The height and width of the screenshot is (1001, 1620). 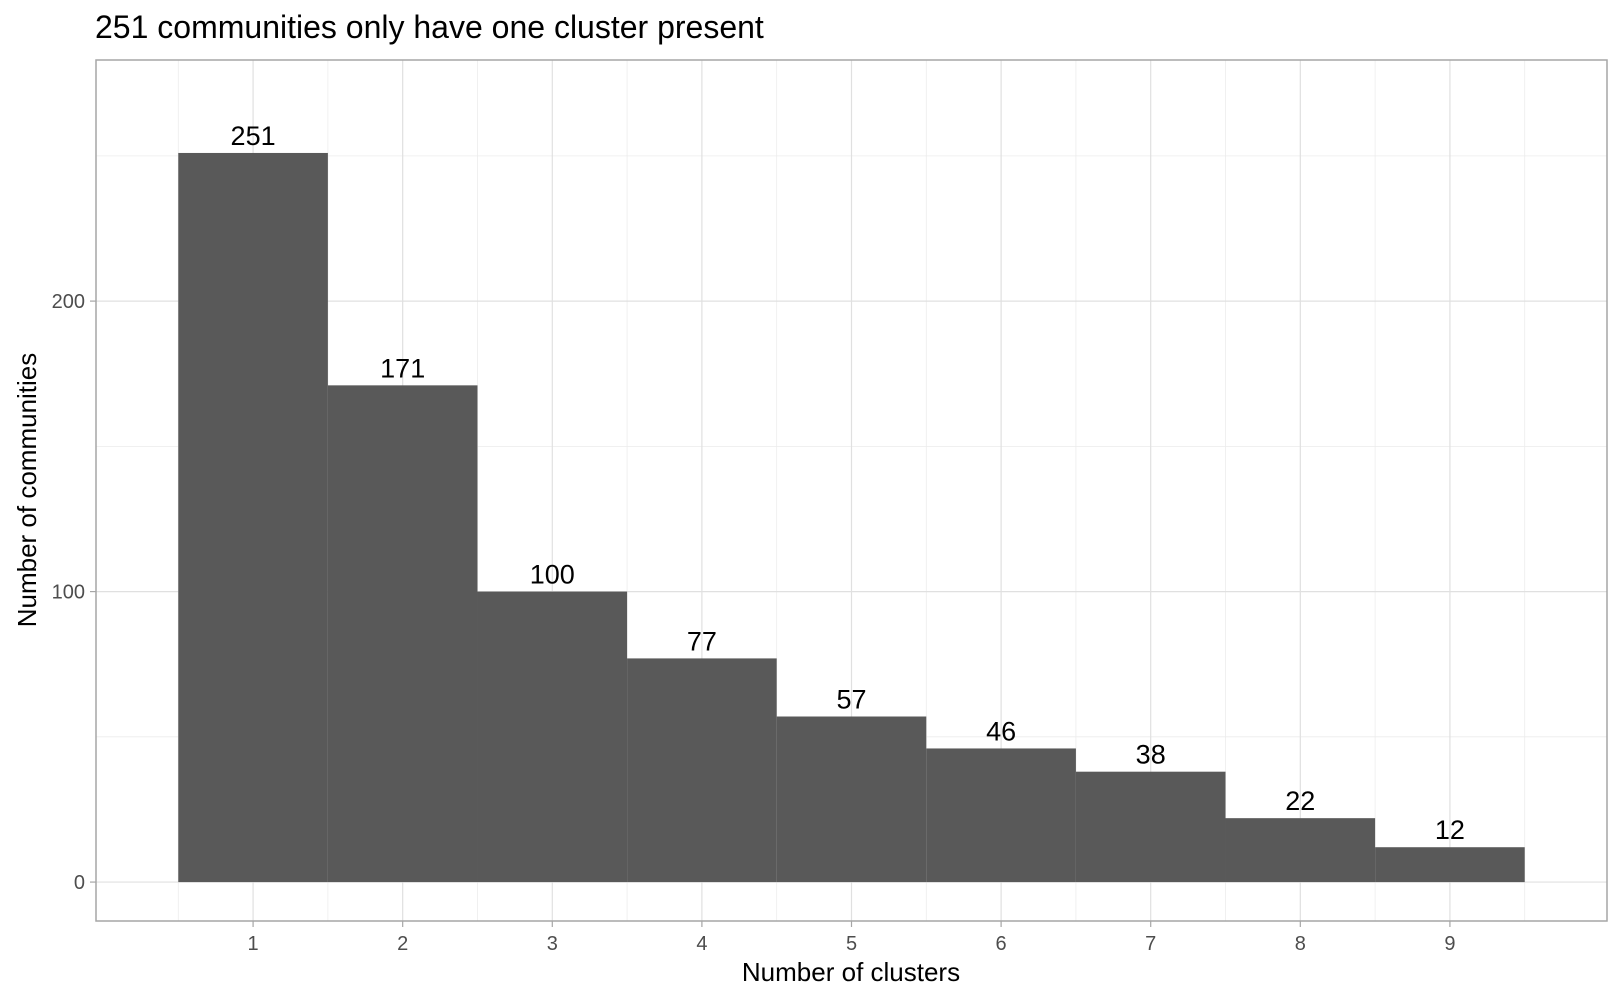 I want to click on data-label-3: 100, so click(x=552, y=575).